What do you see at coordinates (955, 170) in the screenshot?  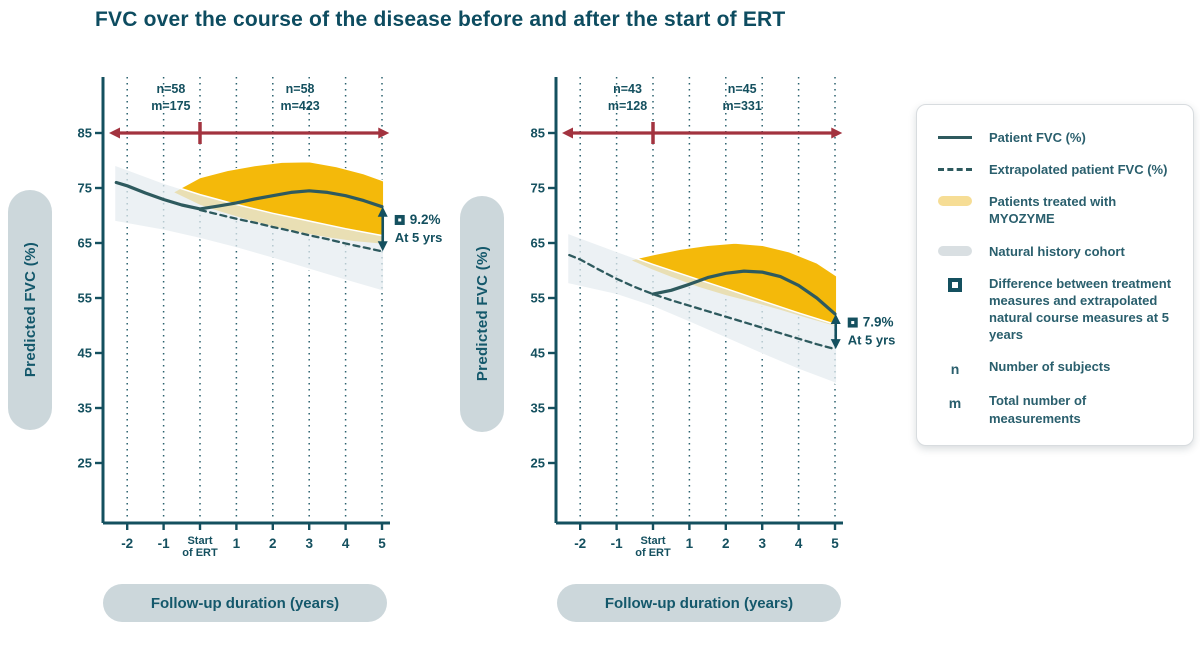 I see `dashed-line-icon` at bounding box center [955, 170].